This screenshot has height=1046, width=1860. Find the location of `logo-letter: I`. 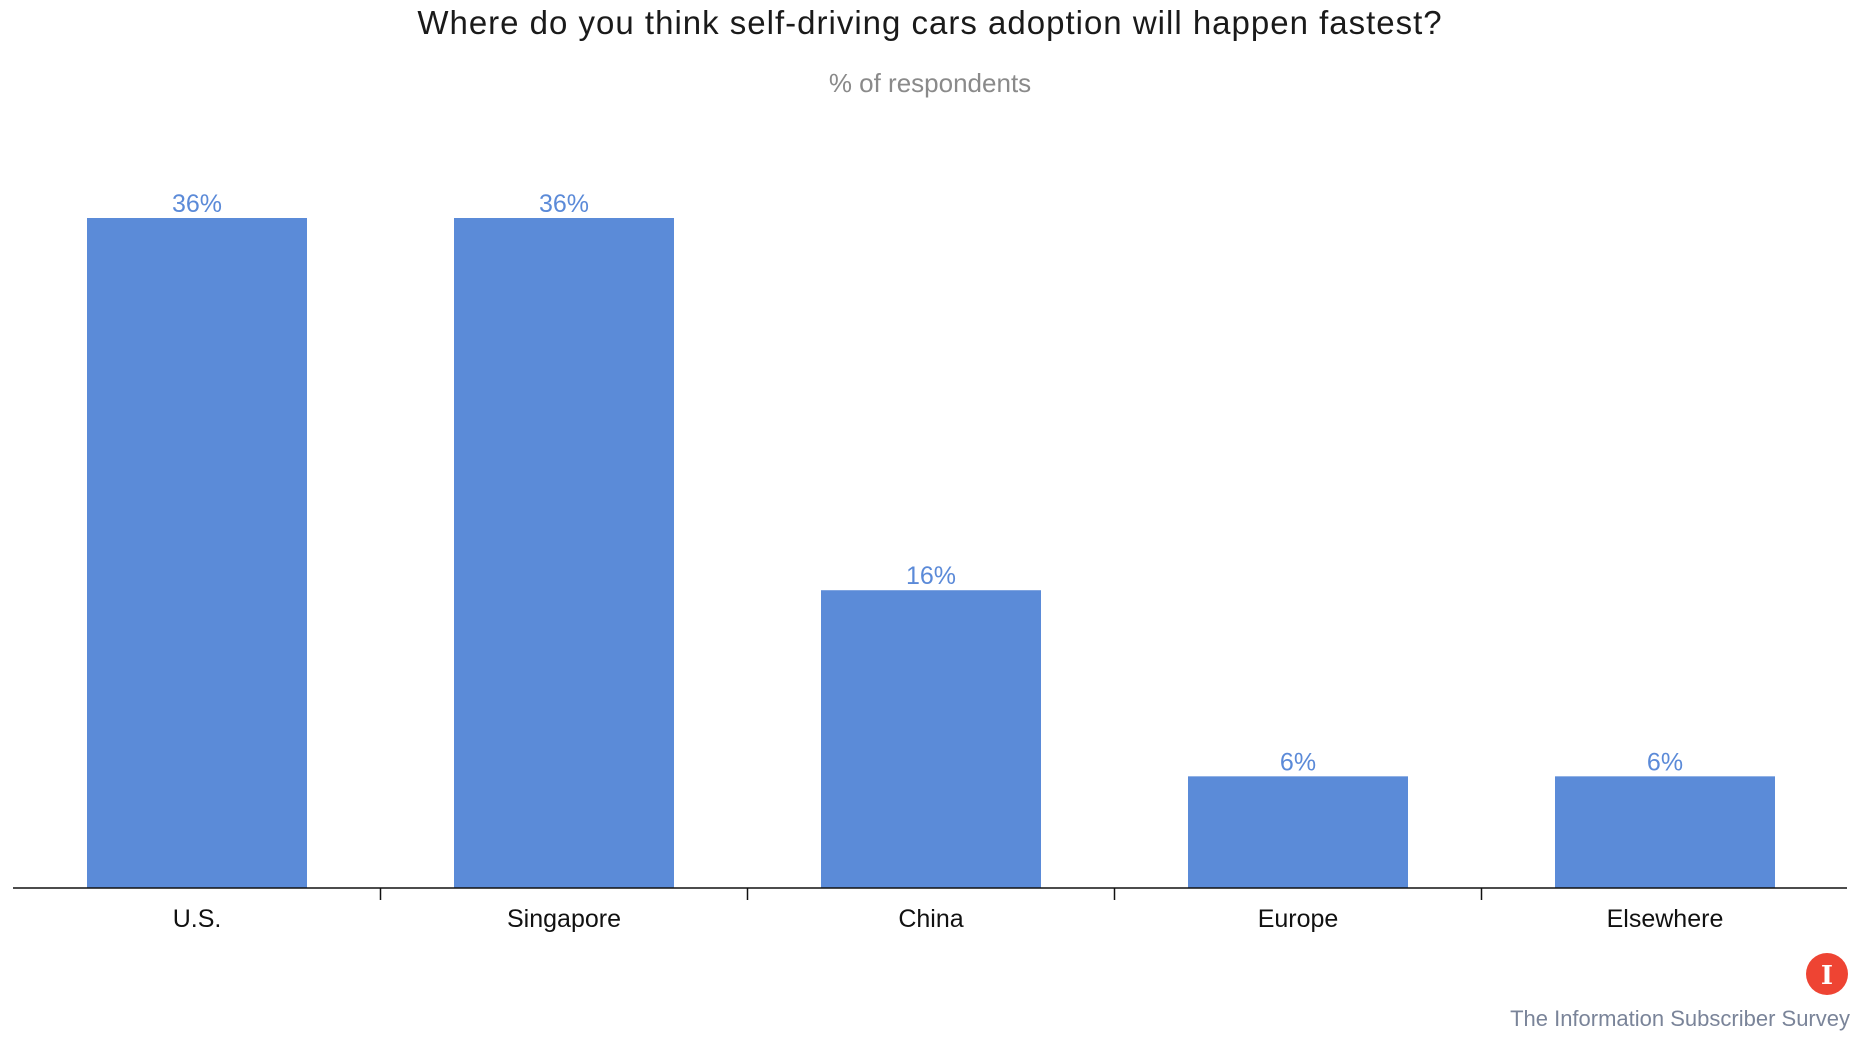

logo-letter: I is located at coordinates (1827, 976).